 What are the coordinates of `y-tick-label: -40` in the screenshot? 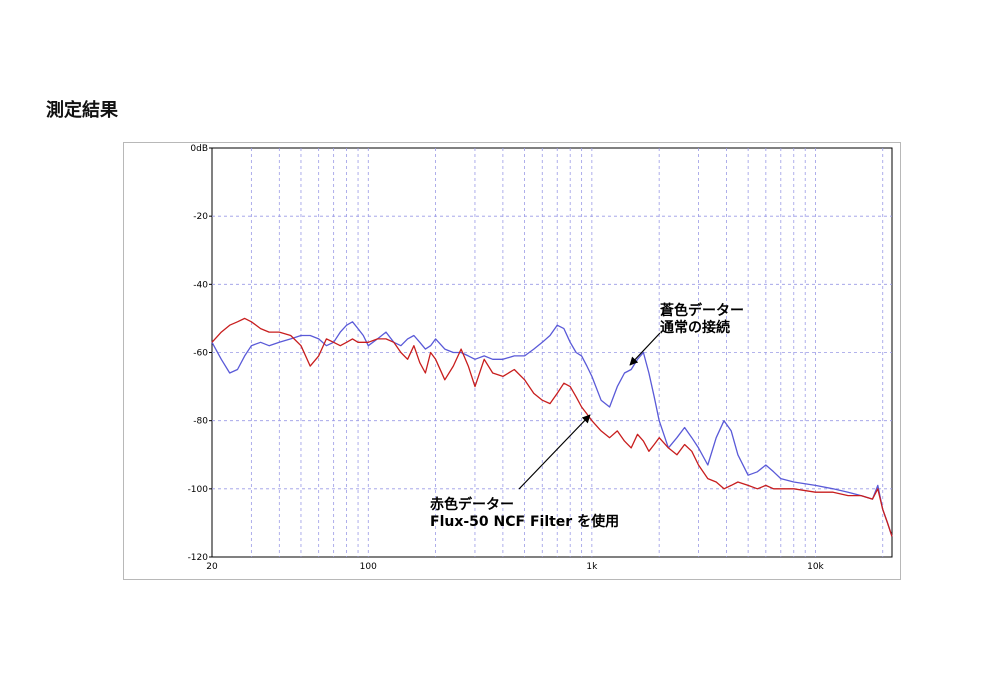 It's located at (200, 285).